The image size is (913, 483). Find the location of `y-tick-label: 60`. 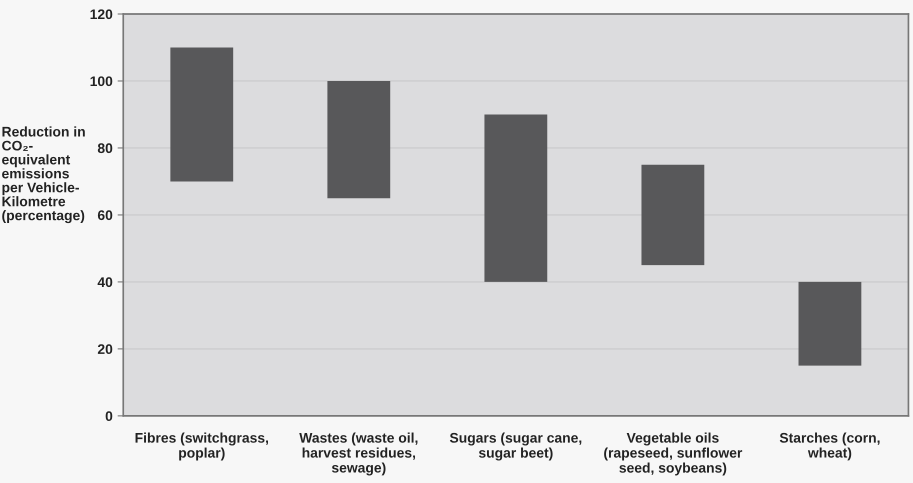

y-tick-label: 60 is located at coordinates (105, 215).